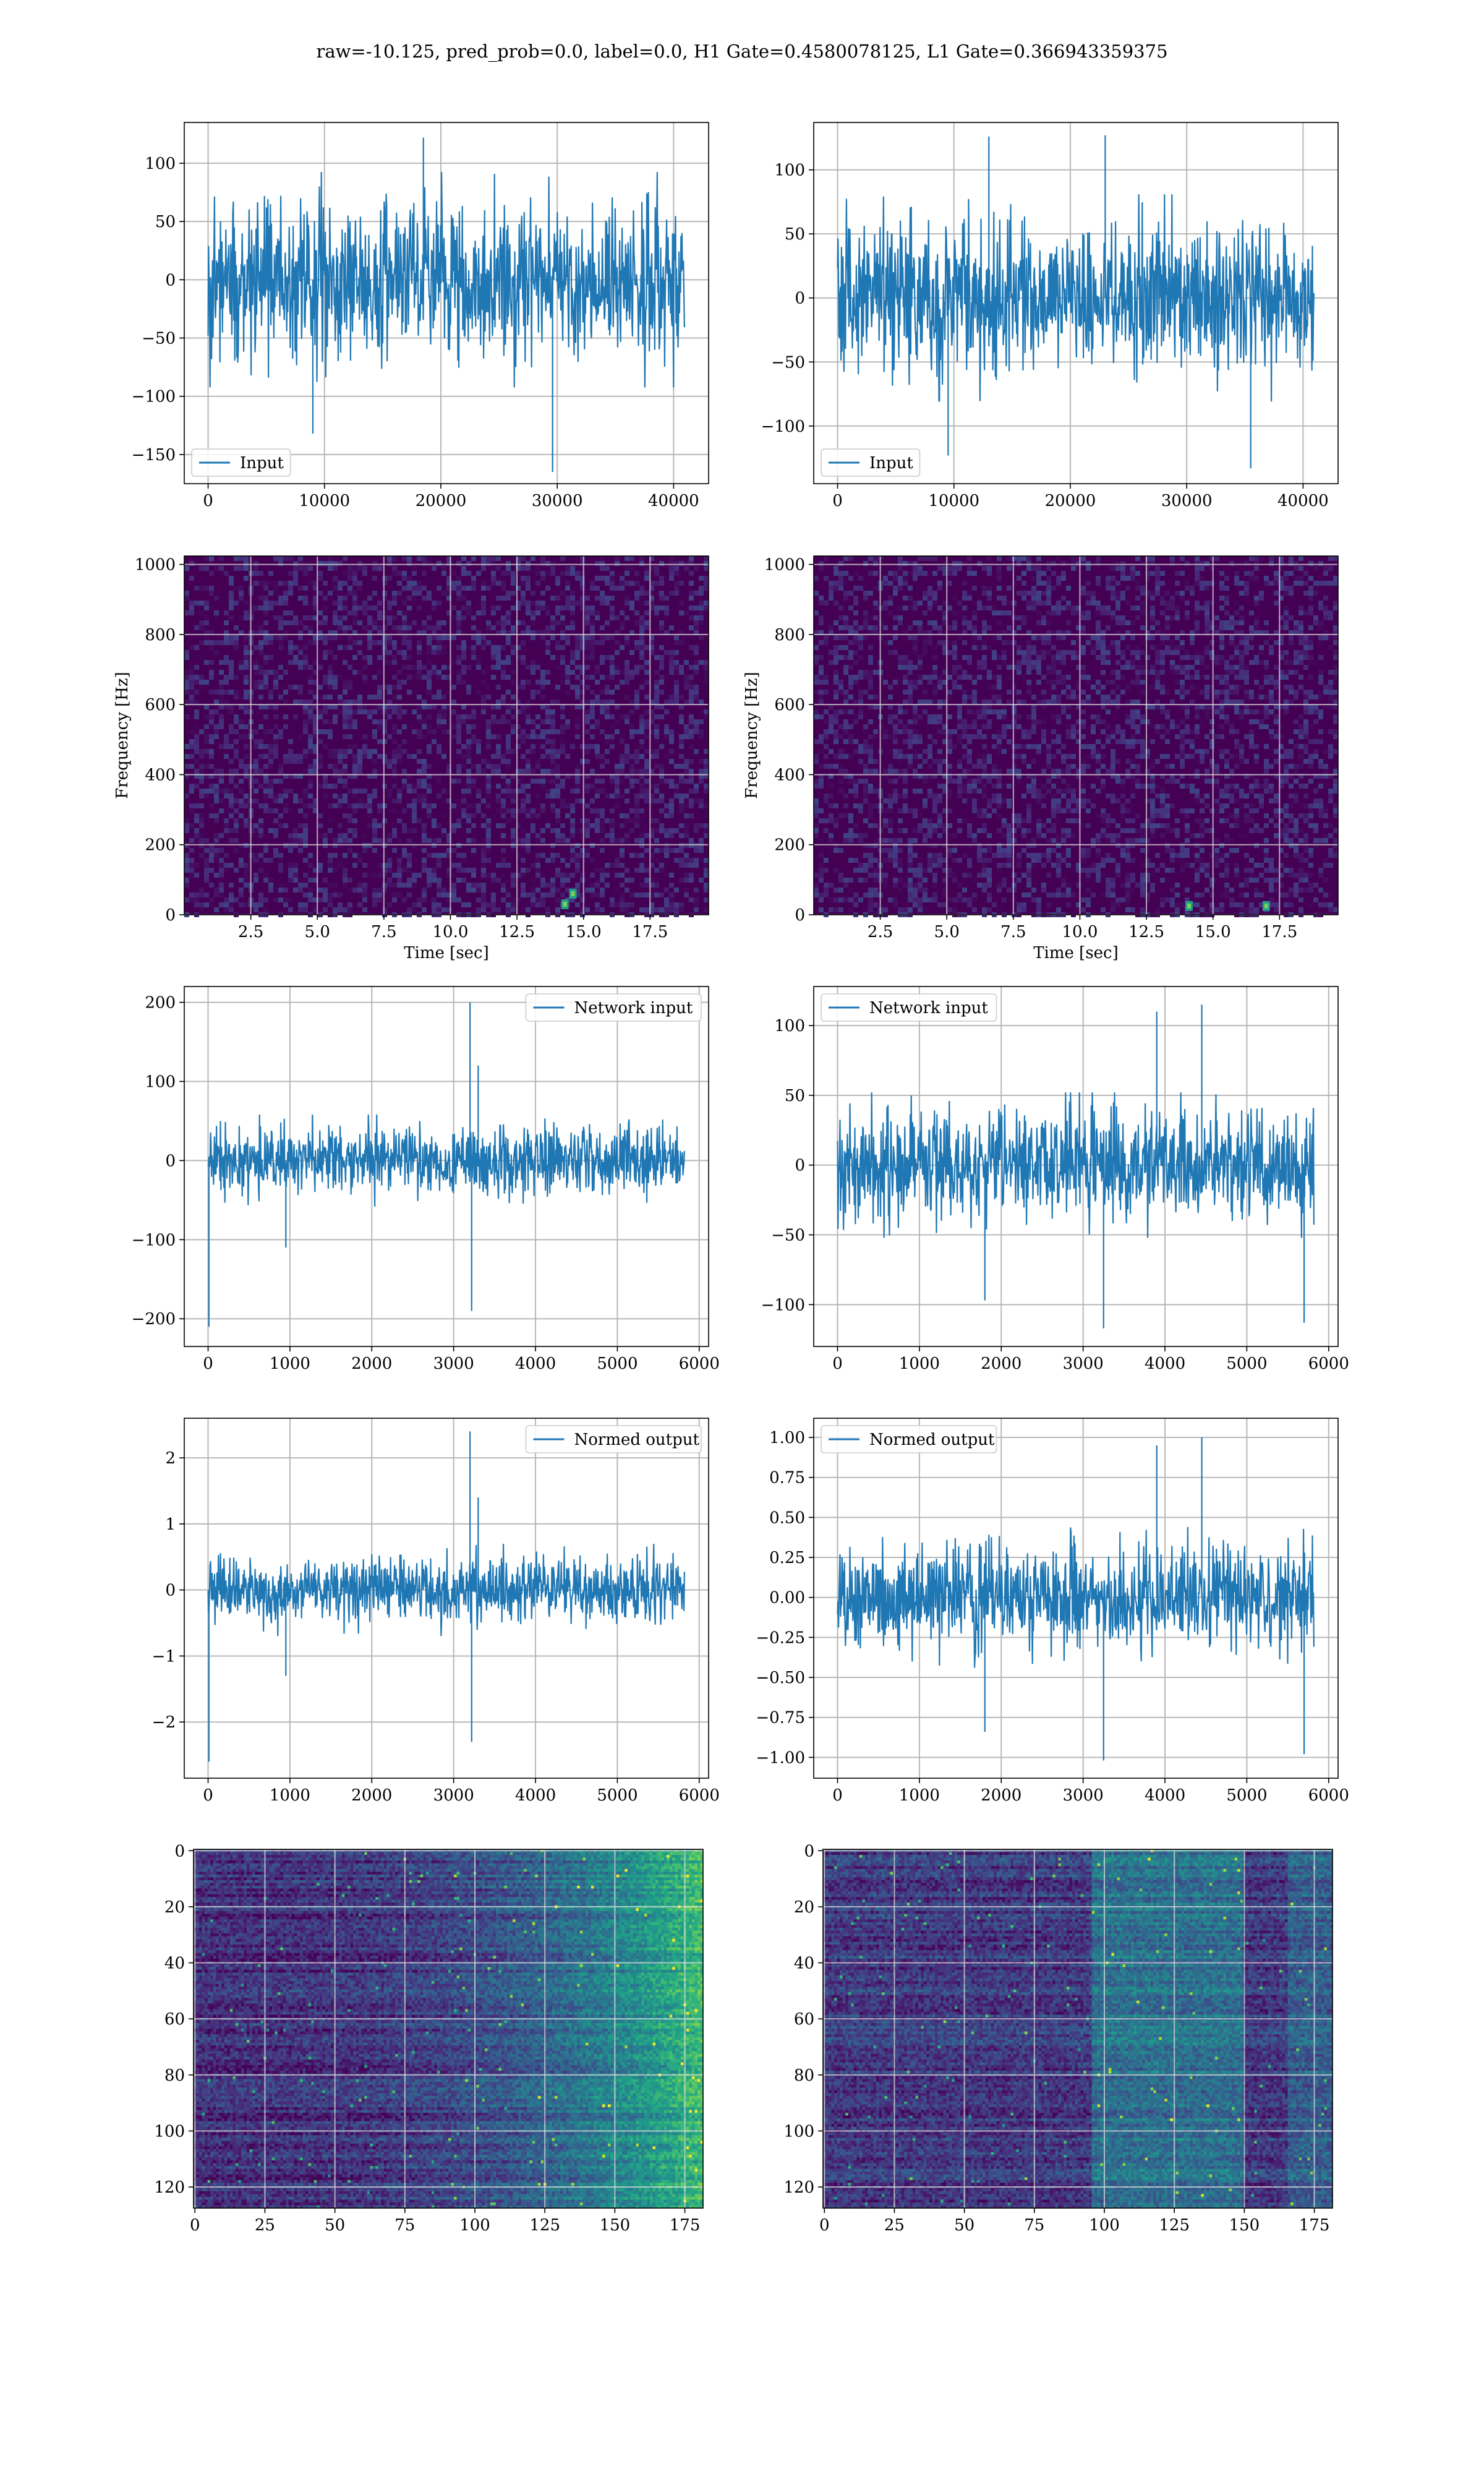 This screenshot has width=1484, height=2474. I want to click on y-tick-label: 0.50, so click(787, 1518).